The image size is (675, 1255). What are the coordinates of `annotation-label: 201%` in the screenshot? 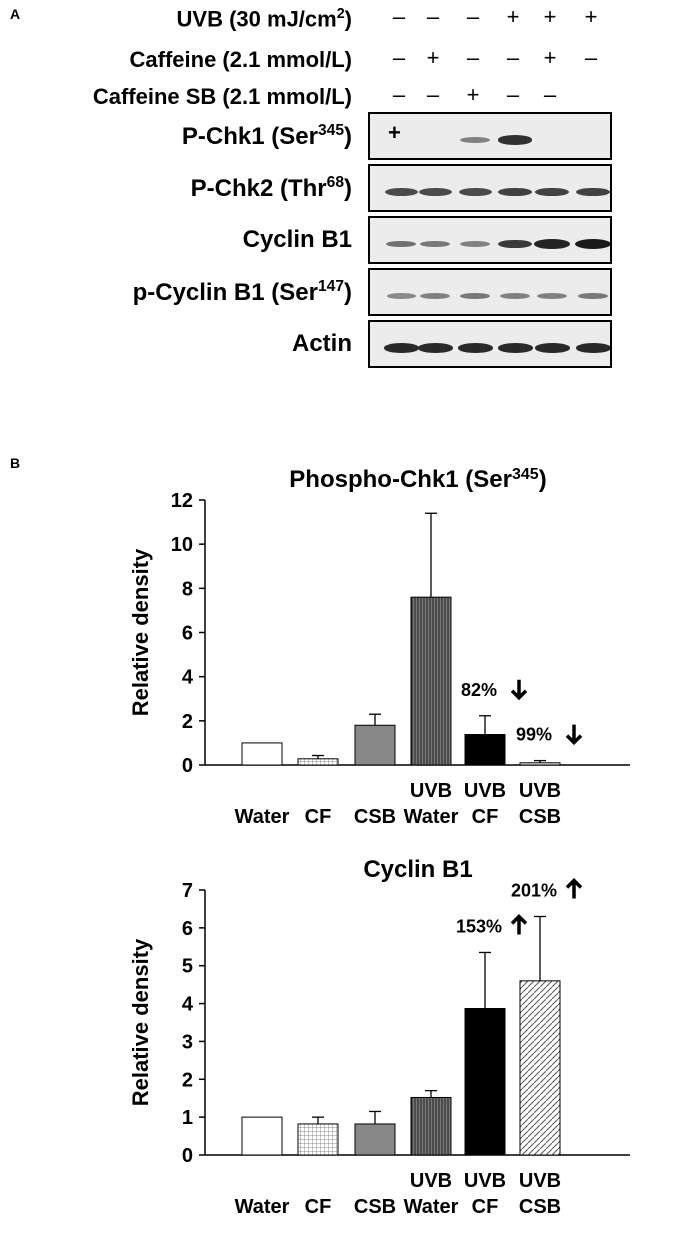 It's located at (534, 891).